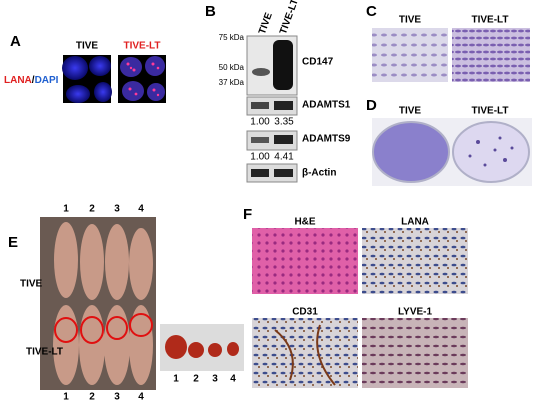 The image size is (550, 404). I want to click on stain-text: /, so click(33, 80).